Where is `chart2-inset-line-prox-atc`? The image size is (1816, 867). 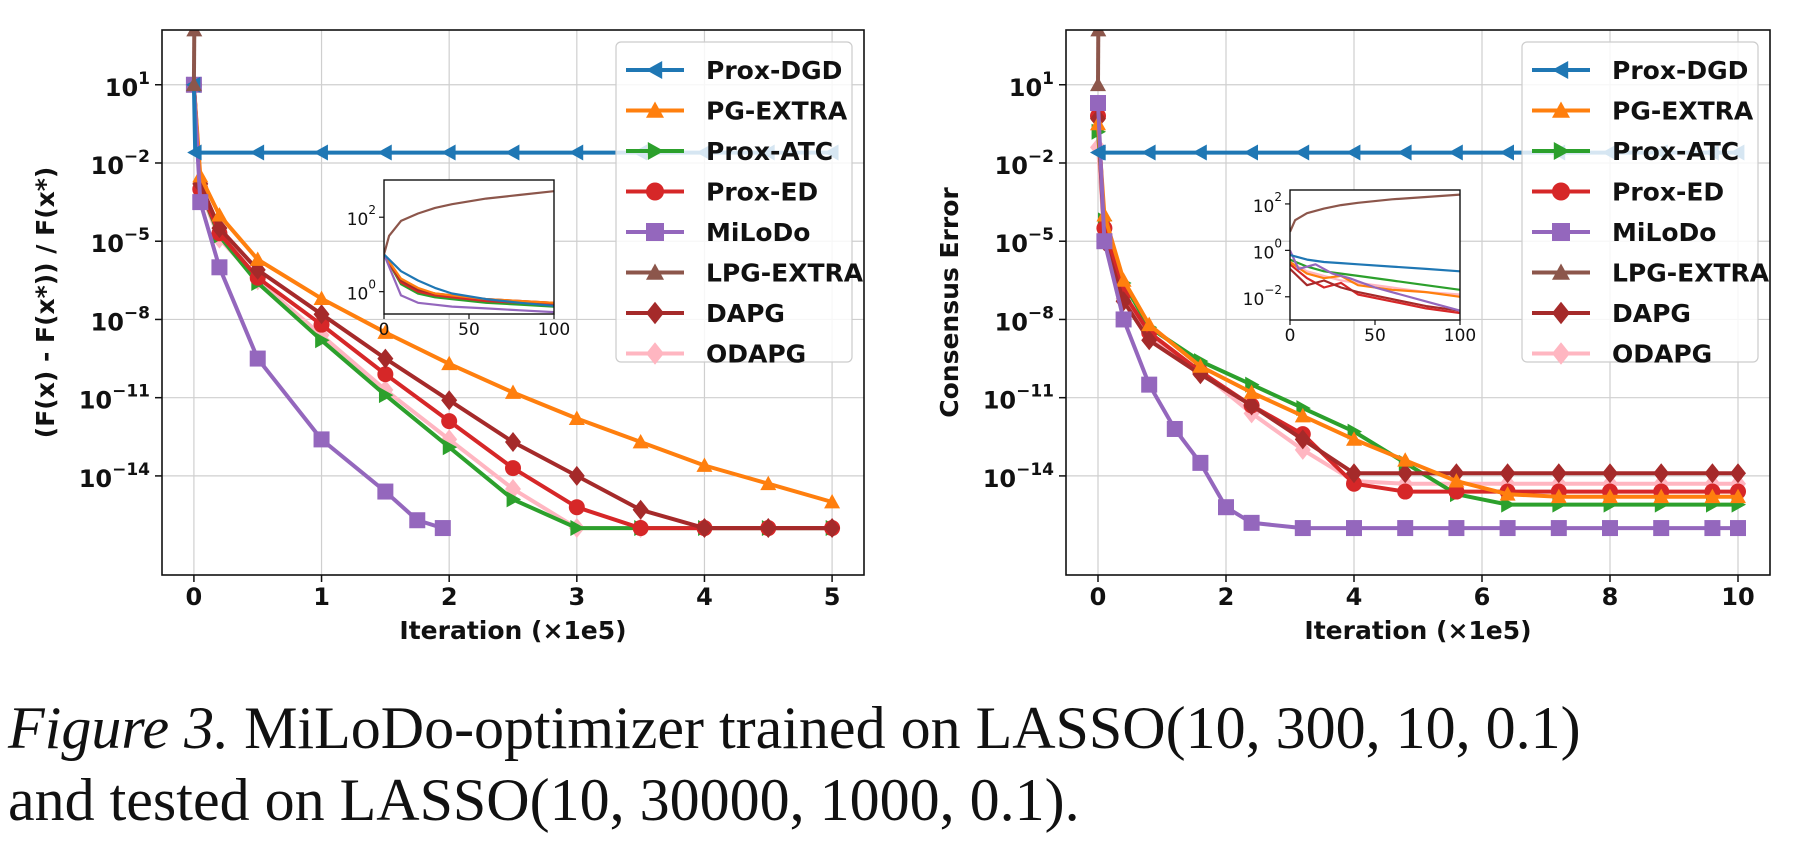 chart2-inset-line-prox-atc is located at coordinates (1375, 274).